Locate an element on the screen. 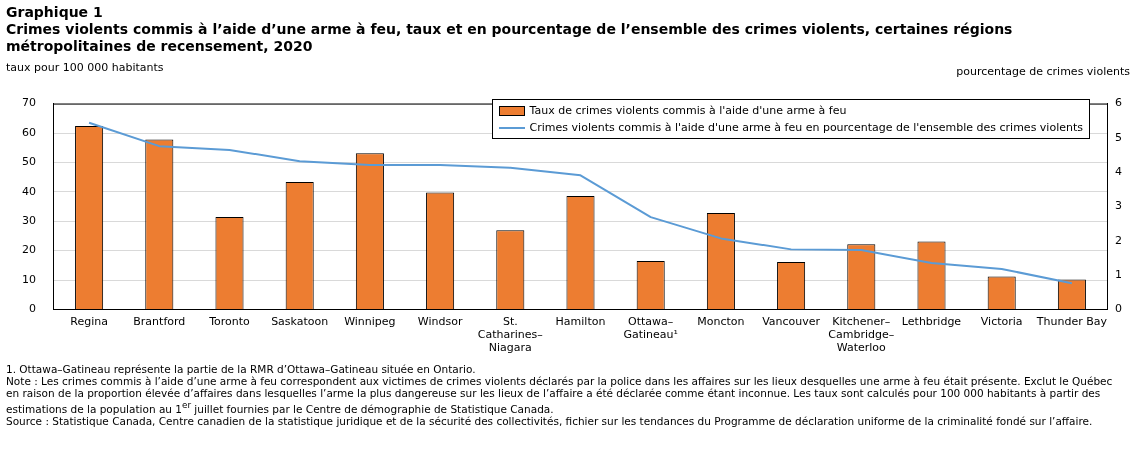 This screenshot has width=1134, height=454. text: 1. Ottawa–Gatineau représente la partie de la RMR d’Ottawa–Gatineau située en Ontario. is located at coordinates (241, 369).